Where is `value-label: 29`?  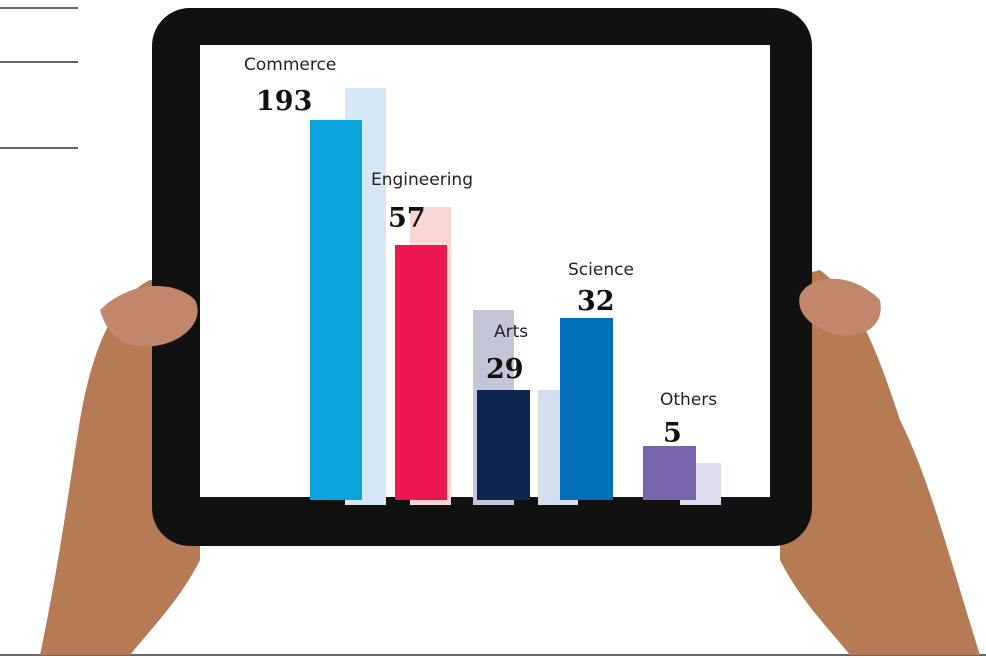 value-label: 29 is located at coordinates (505, 369).